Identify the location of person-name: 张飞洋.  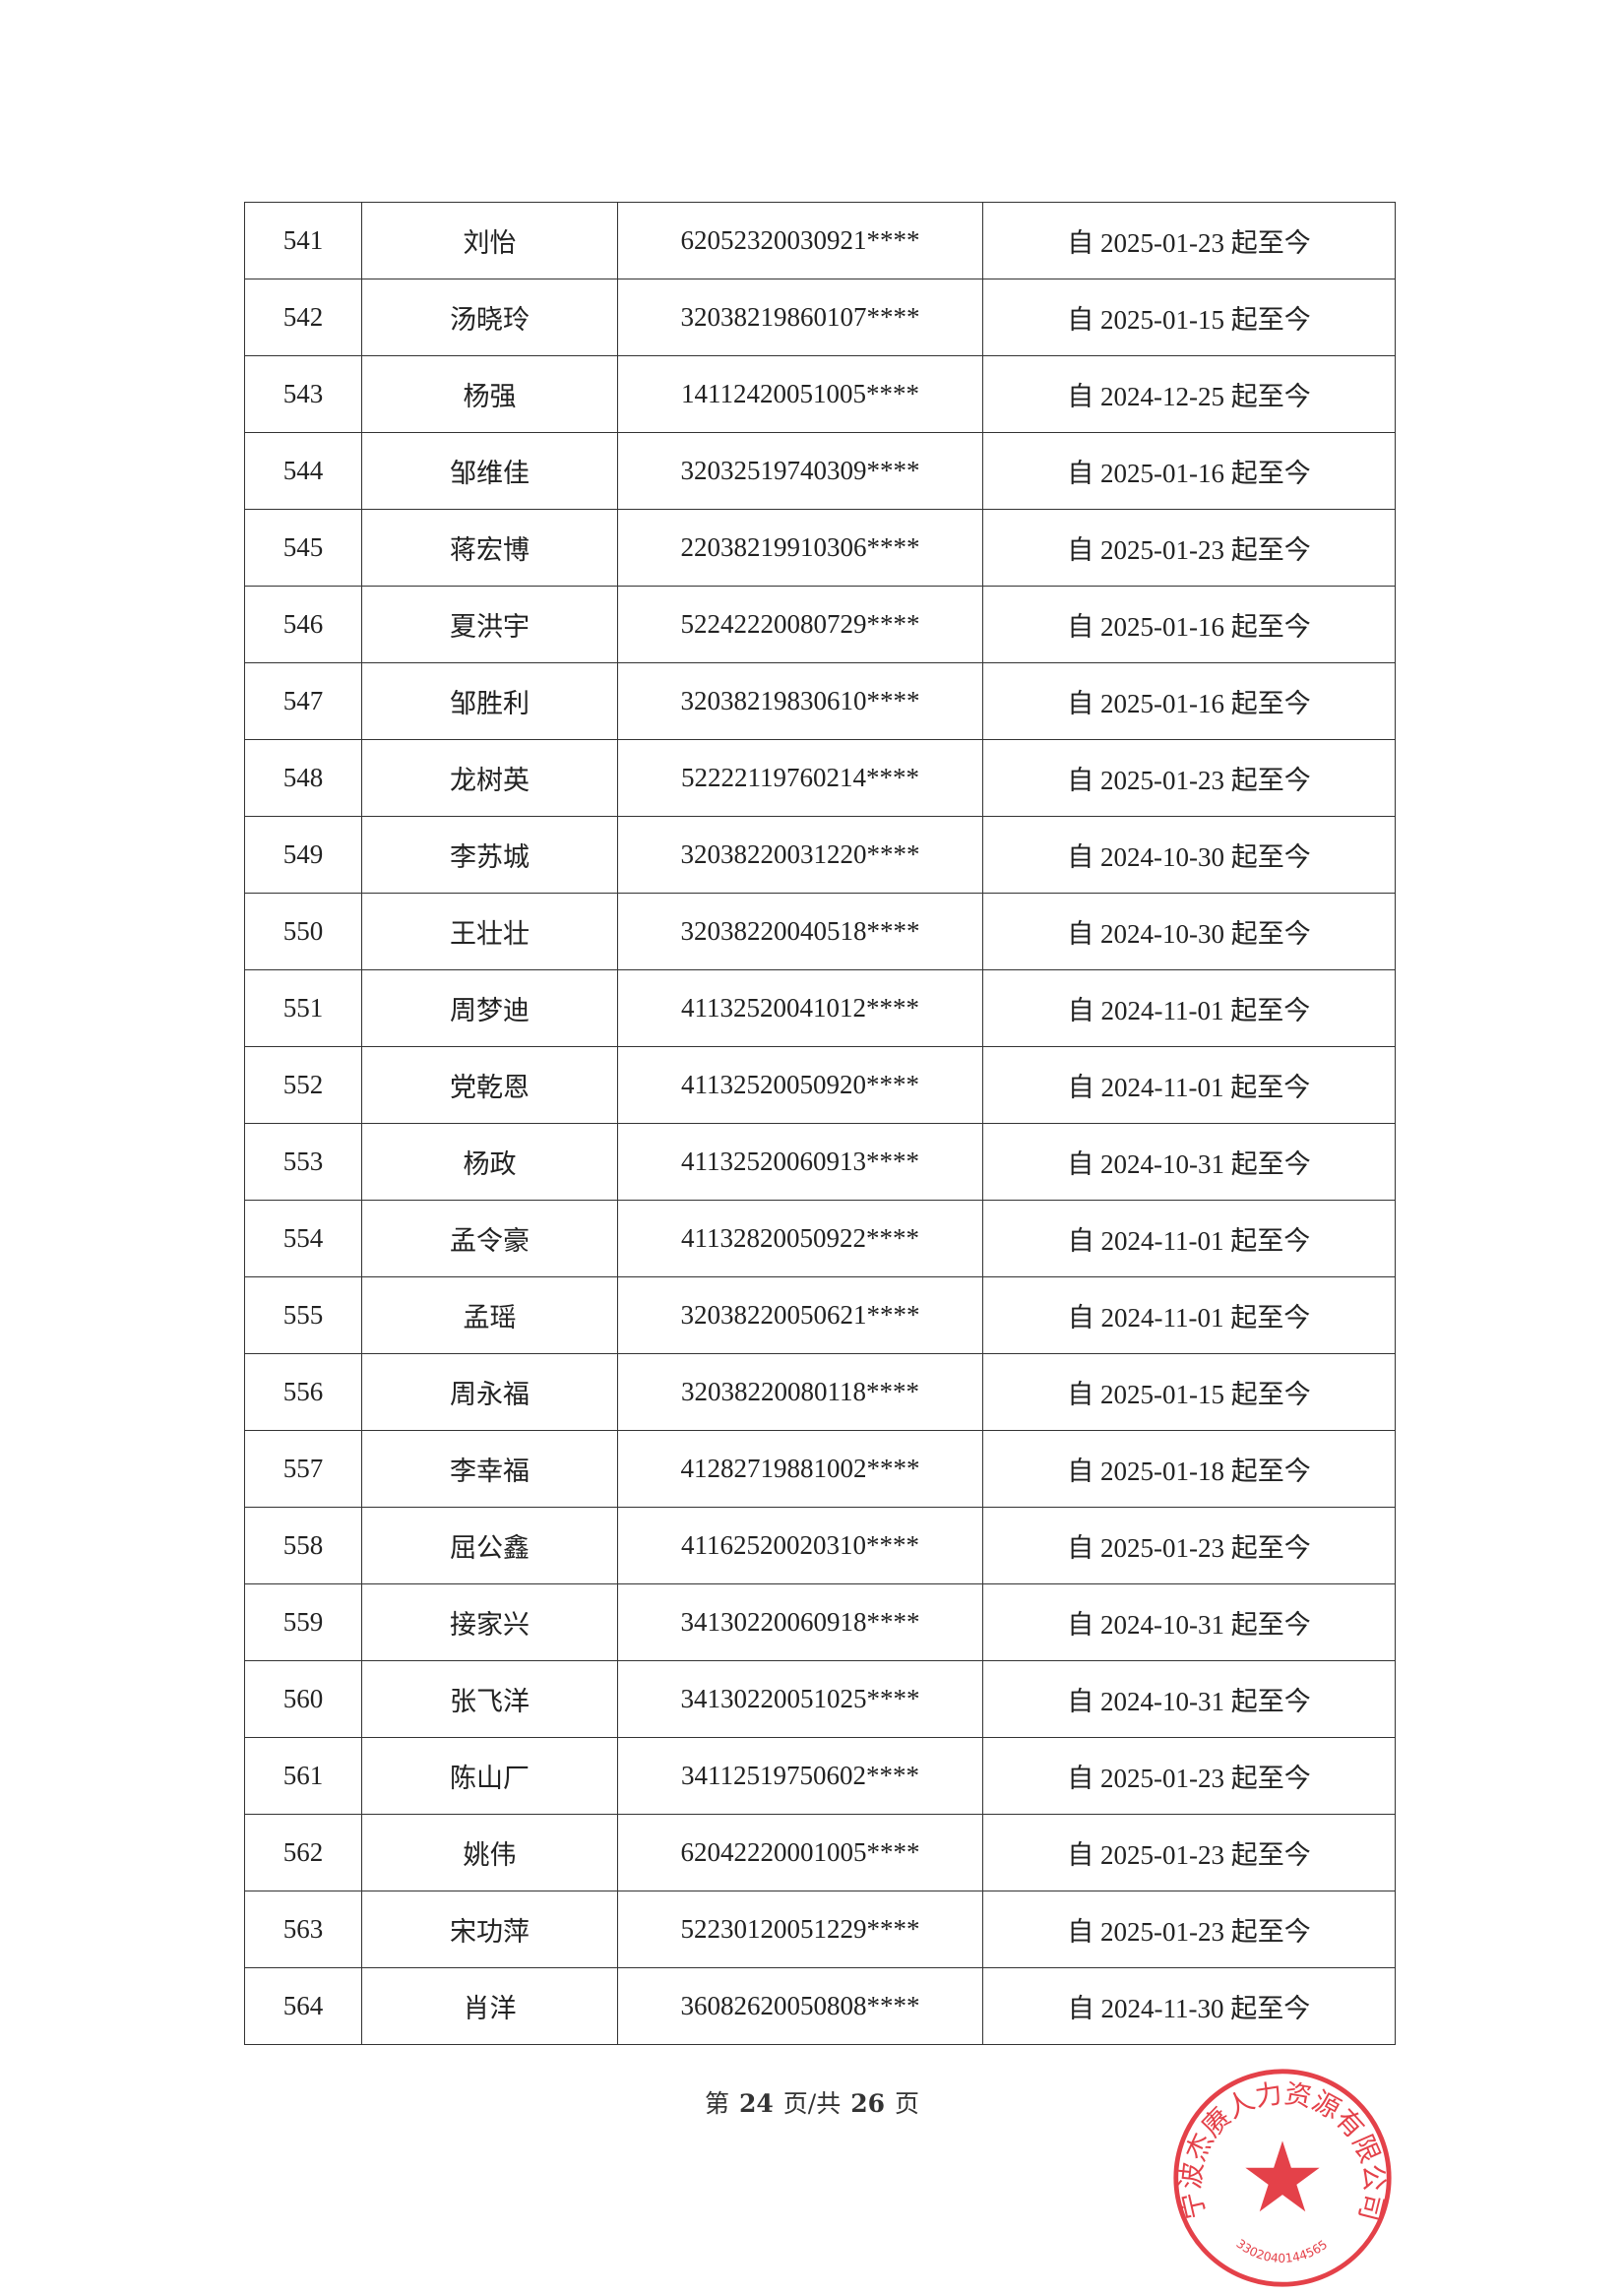
(489, 1699).